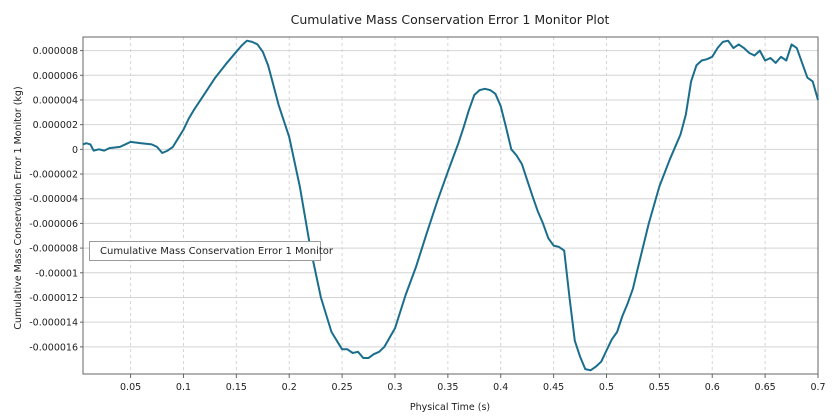 The image size is (840, 420). What do you see at coordinates (53, 224) in the screenshot?
I see `y-tick-label: -0.000006` at bounding box center [53, 224].